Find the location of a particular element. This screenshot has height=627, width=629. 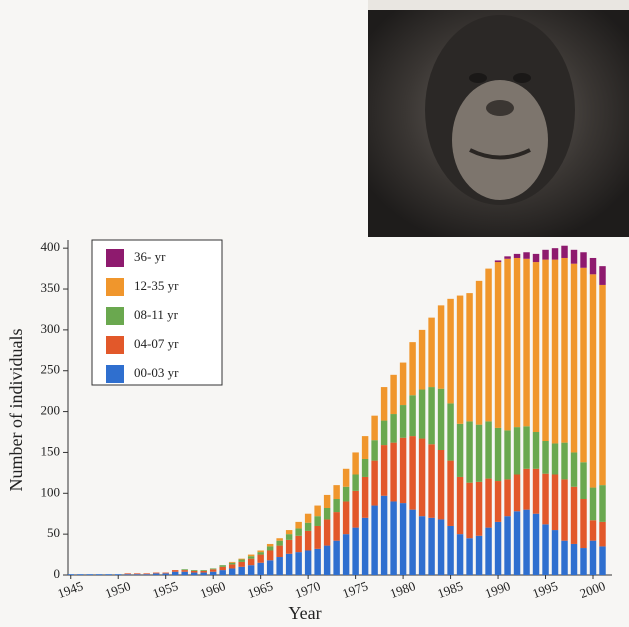

x-tick-label: 1995 is located at coordinates (545, 589).